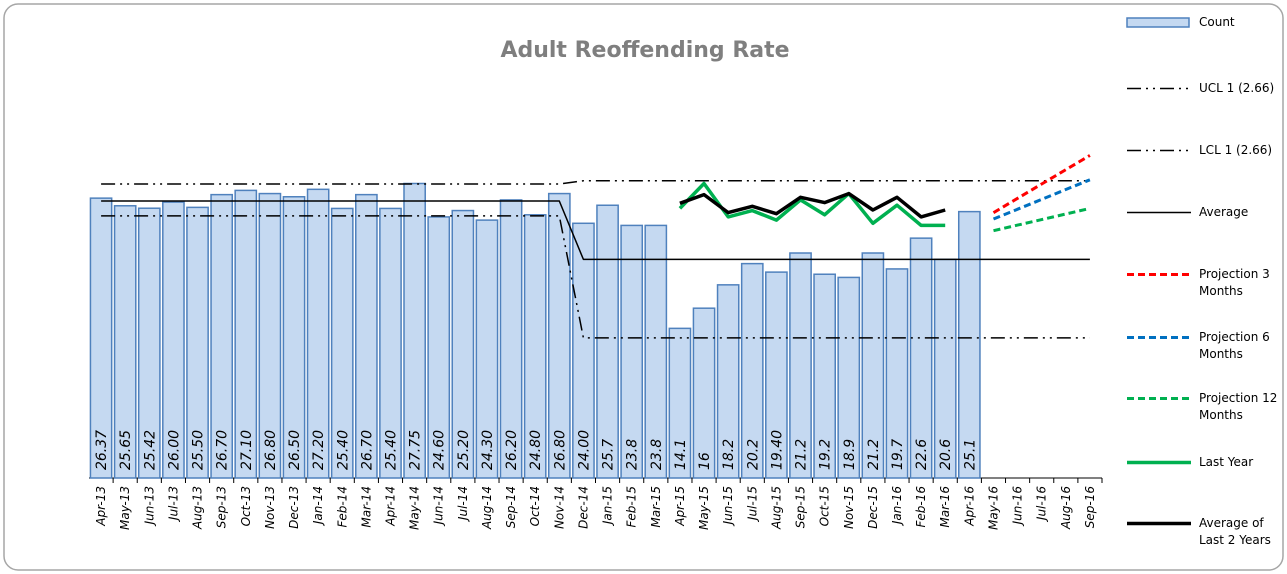 Image resolution: width=1287 pixels, height=574 pixels. What do you see at coordinates (1234, 345) in the screenshot?
I see `legend-label: Projection 6 Months` at bounding box center [1234, 345].